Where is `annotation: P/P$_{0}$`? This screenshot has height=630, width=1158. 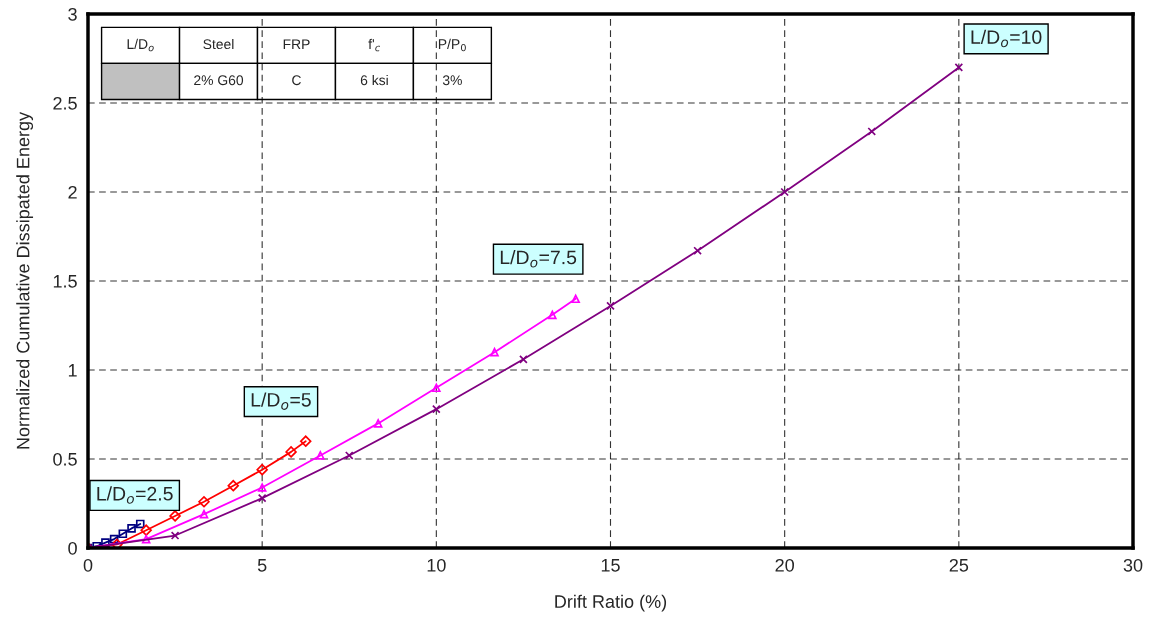
annotation: P/P$_{0}$ is located at coordinates (452, 45).